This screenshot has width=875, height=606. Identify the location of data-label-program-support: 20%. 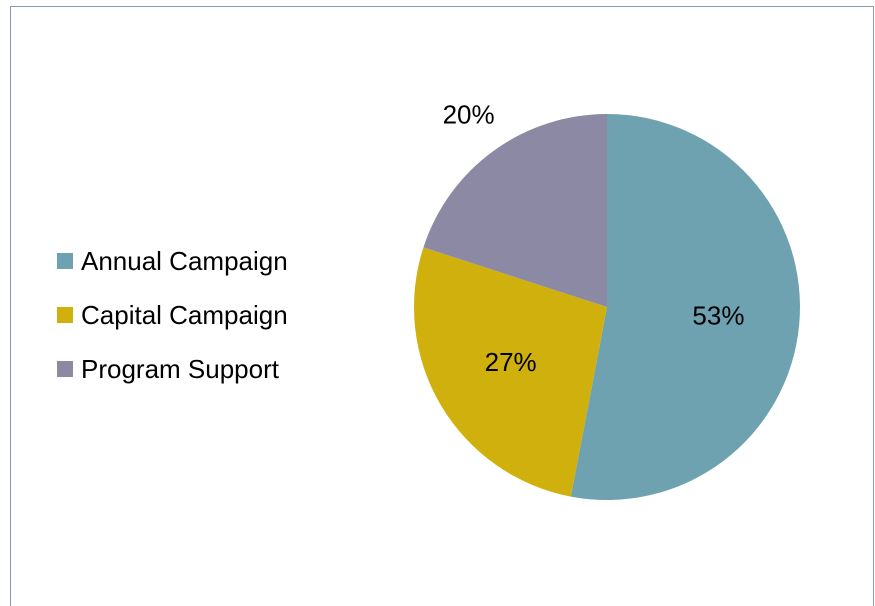
(469, 114).